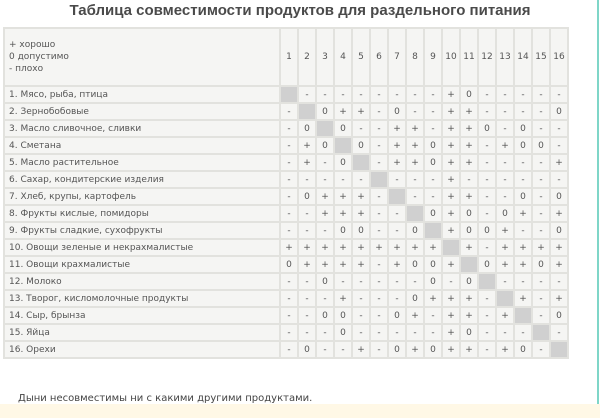 The height and width of the screenshot is (418, 600). Describe the element at coordinates (142, 247) in the screenshot. I see `row-label: 10. Овощи зеленые и некрахмалистые` at that location.